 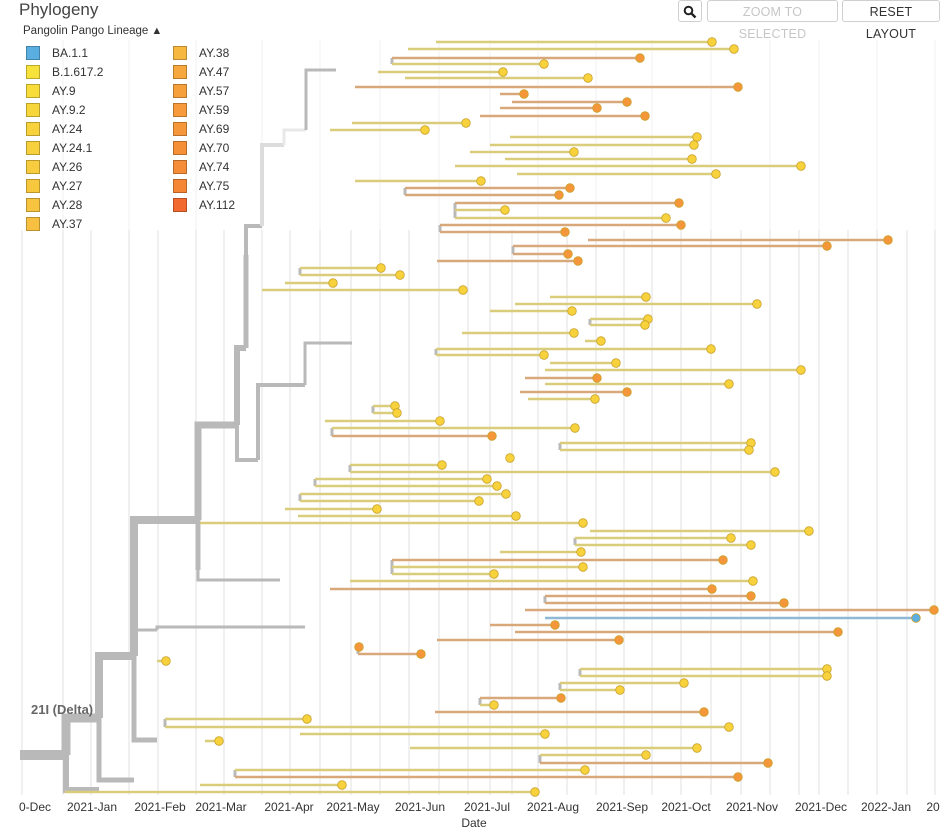 What do you see at coordinates (92, 31) in the screenshot?
I see `legend-toggle: Pangolin Pango Lineage ▲` at bounding box center [92, 31].